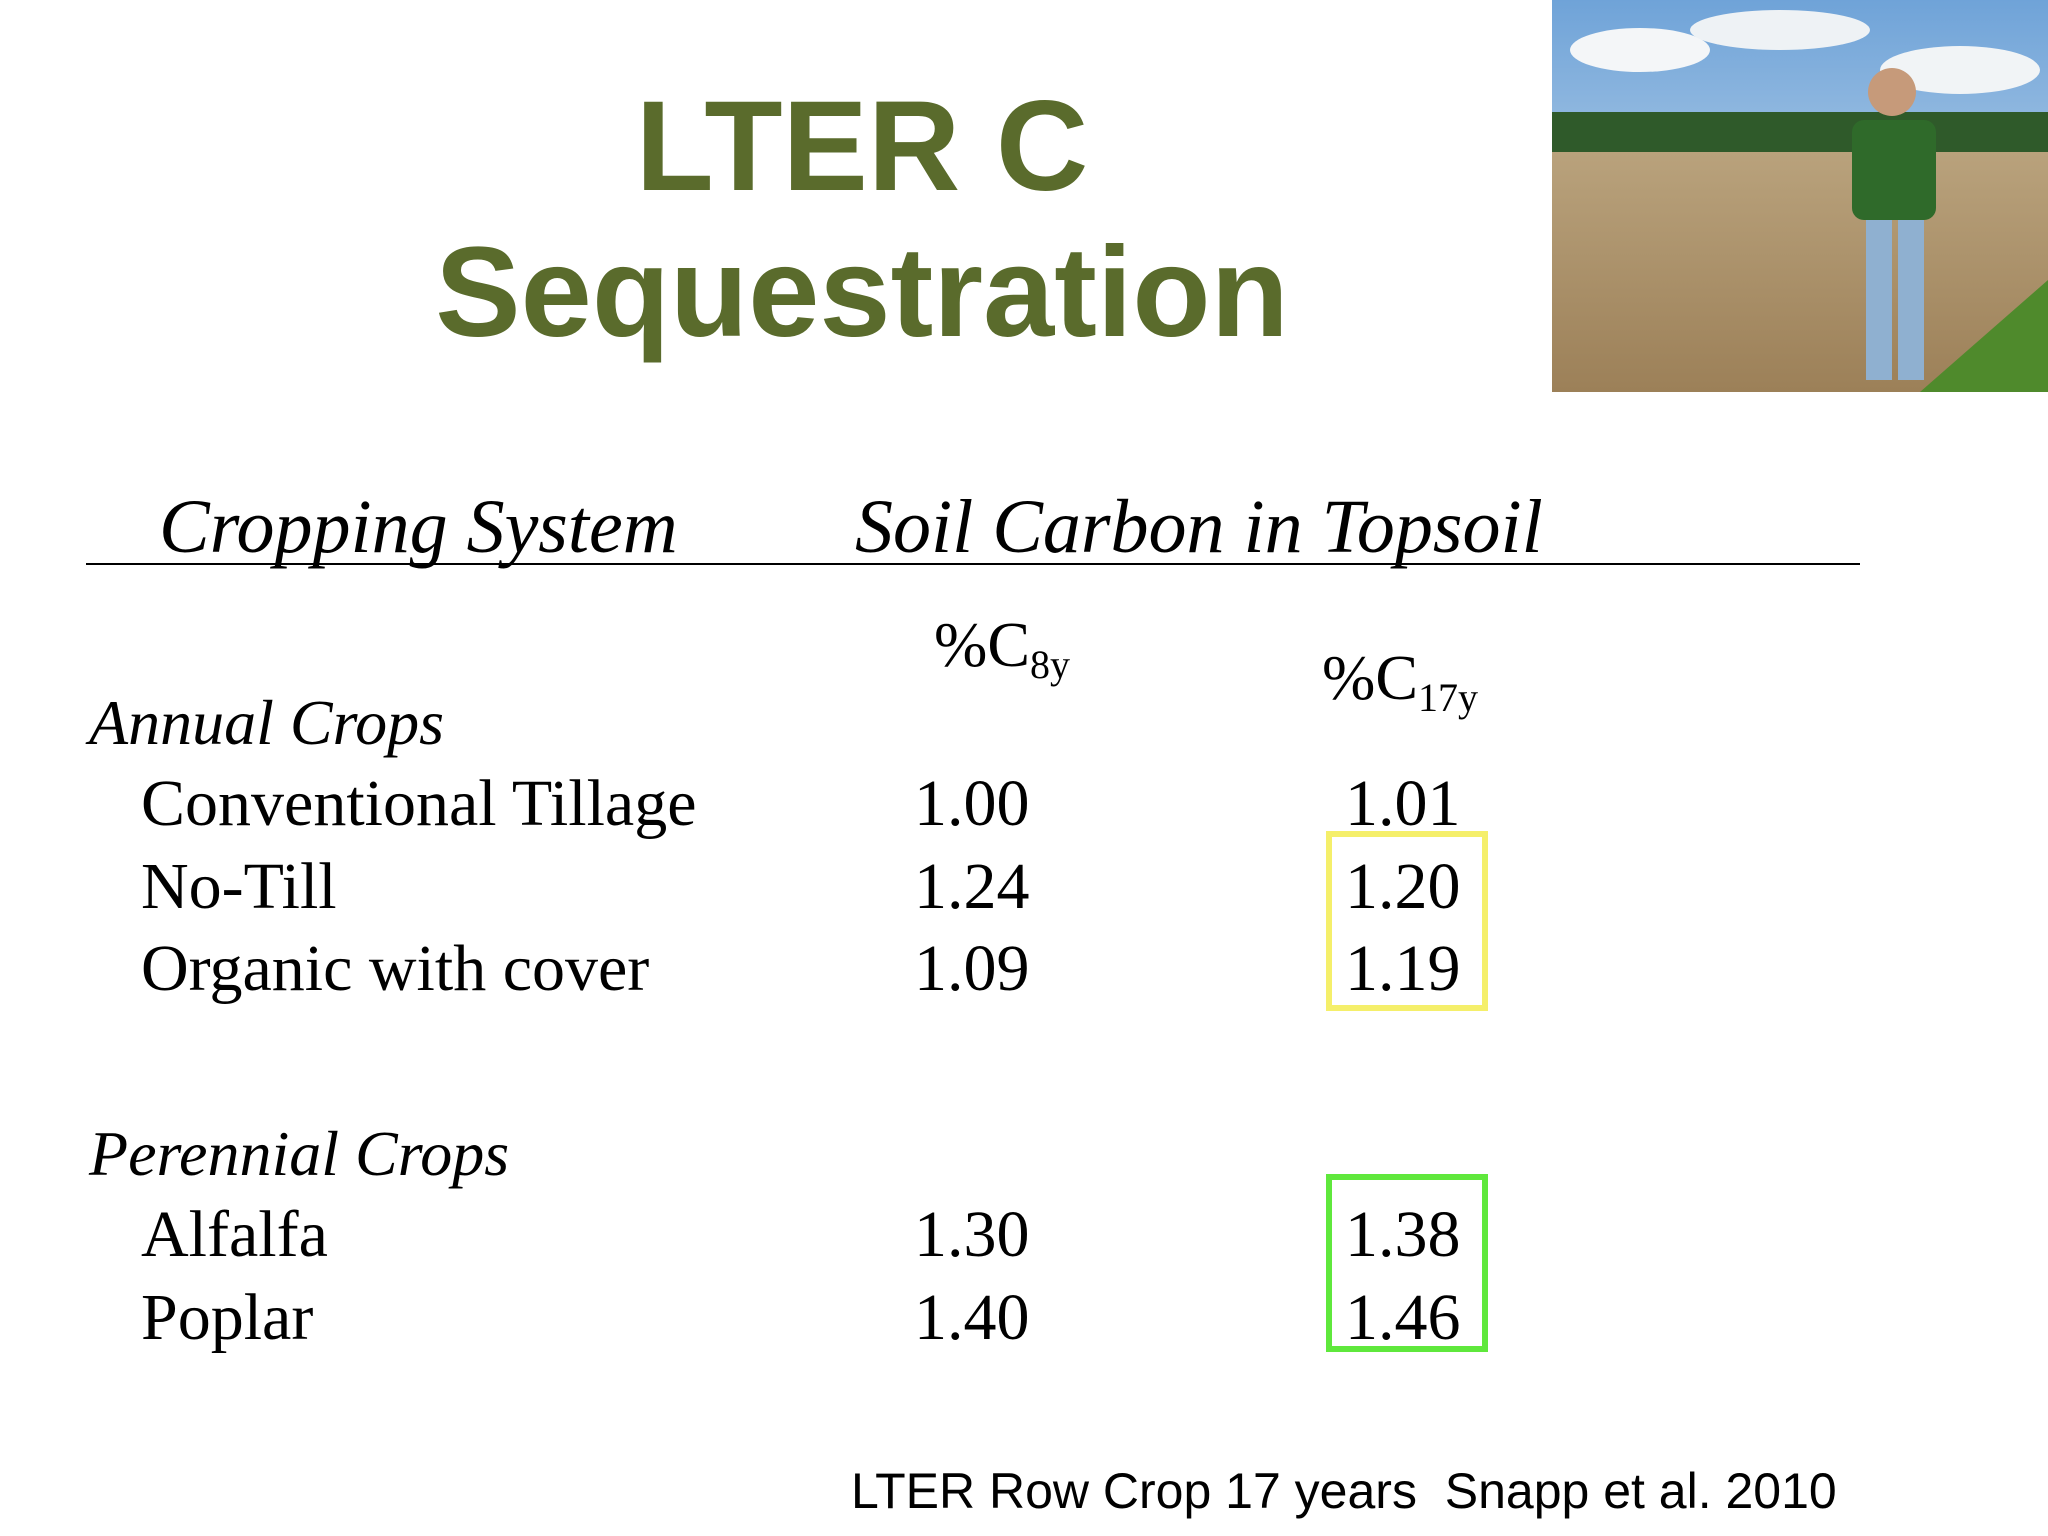  I want to click on citation: LTER Row Crop 17 years Snapp et al. 2010, so click(1344, 1491).